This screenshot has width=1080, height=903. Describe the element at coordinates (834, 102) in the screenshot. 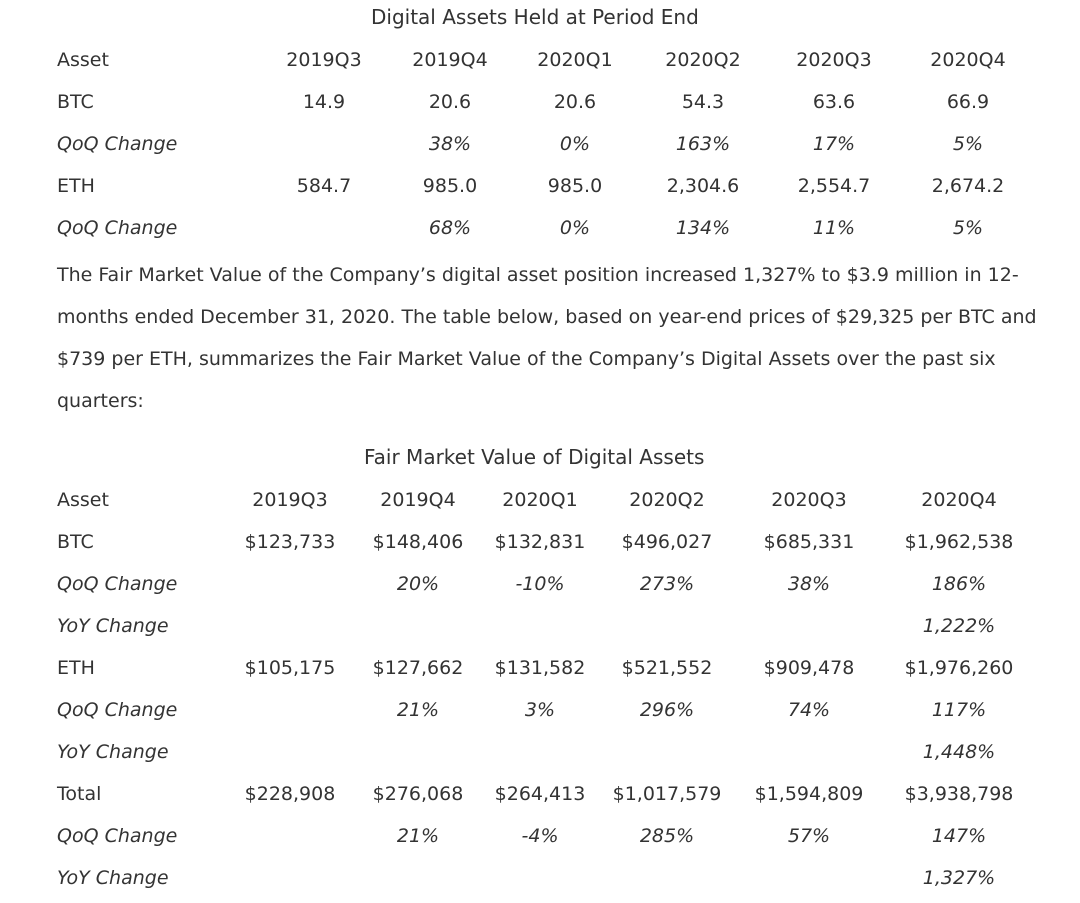

I see `cell: 63.6` at that location.